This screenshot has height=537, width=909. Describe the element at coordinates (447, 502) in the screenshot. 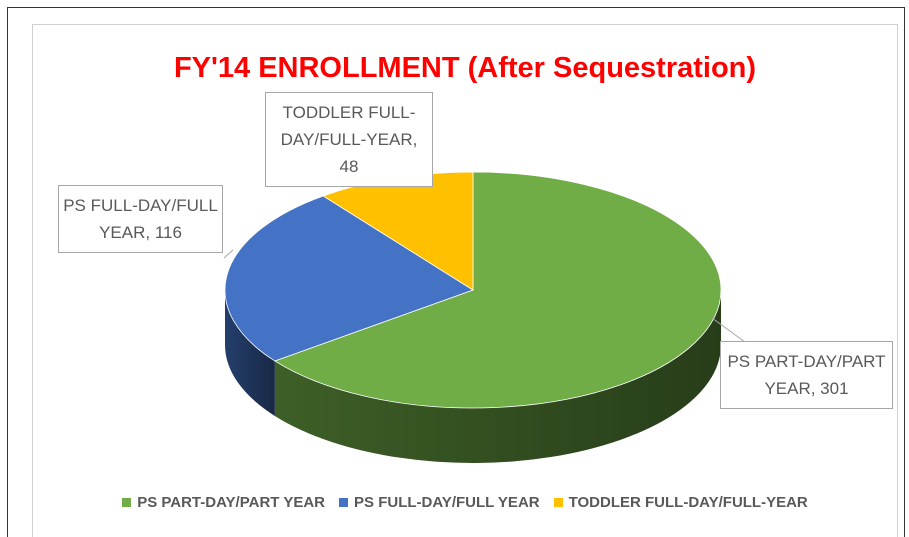

I see `legend-label: PS FULL-DAY/FULL YEAR` at that location.